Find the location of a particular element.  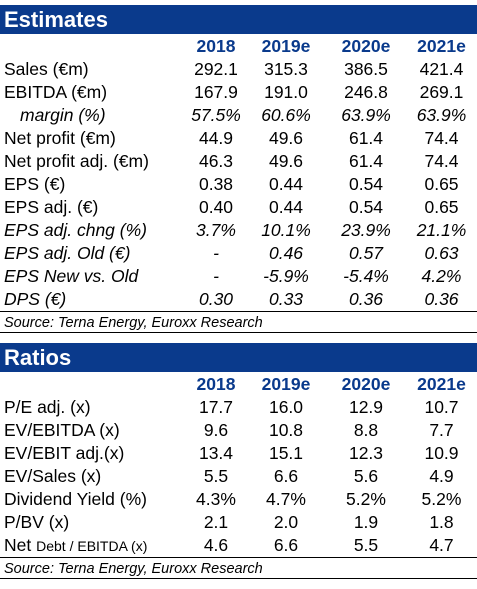

cell-value: 4.9 is located at coordinates (441, 476).